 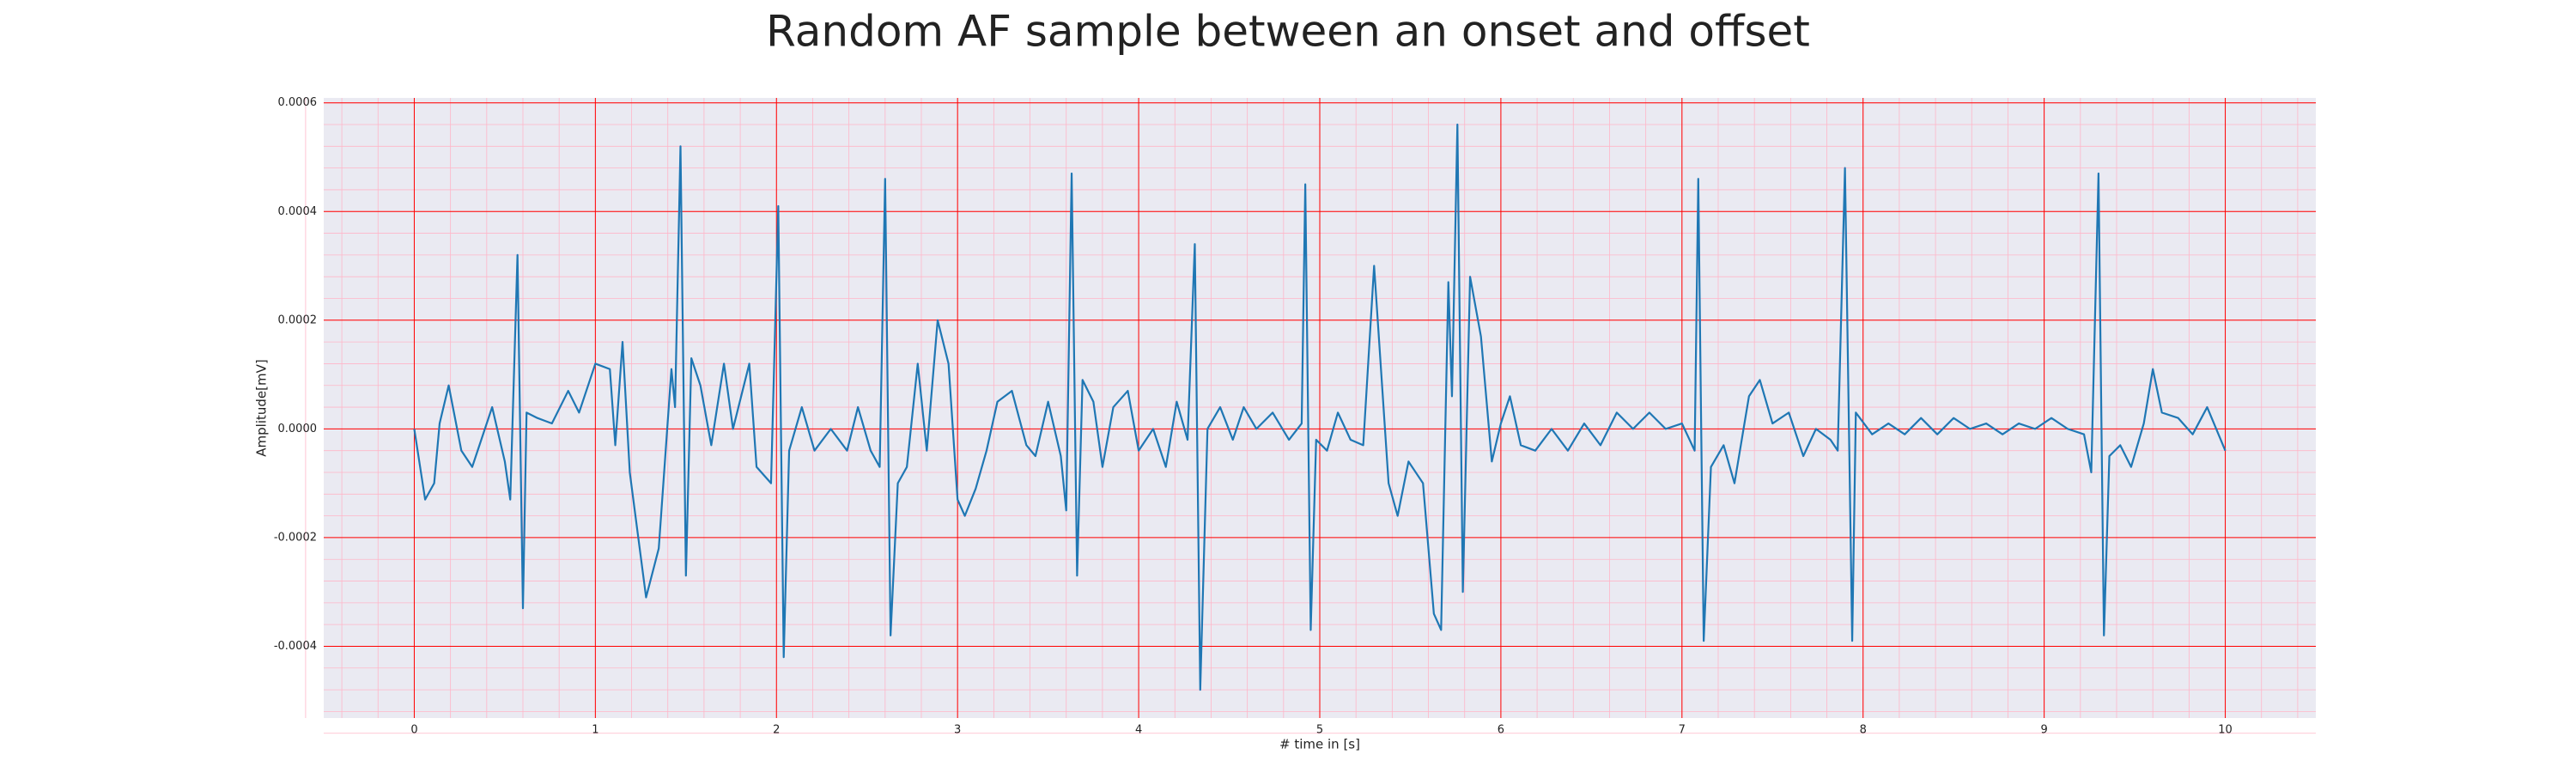 What do you see at coordinates (2043, 730) in the screenshot?
I see `x-tick-label: 9` at bounding box center [2043, 730].